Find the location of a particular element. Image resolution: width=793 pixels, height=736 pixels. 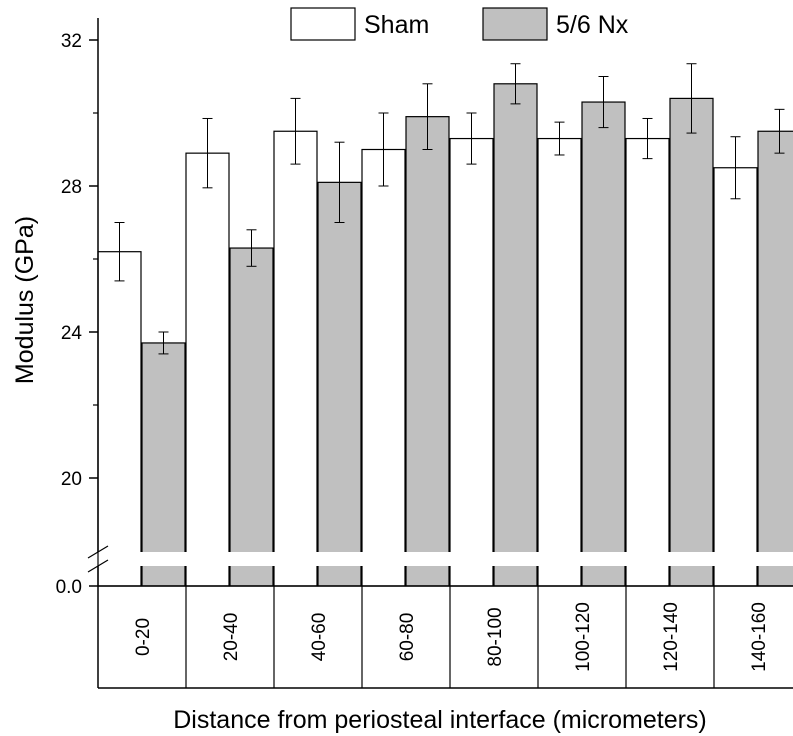

y-tick-label-28: 28 is located at coordinates (71, 187).